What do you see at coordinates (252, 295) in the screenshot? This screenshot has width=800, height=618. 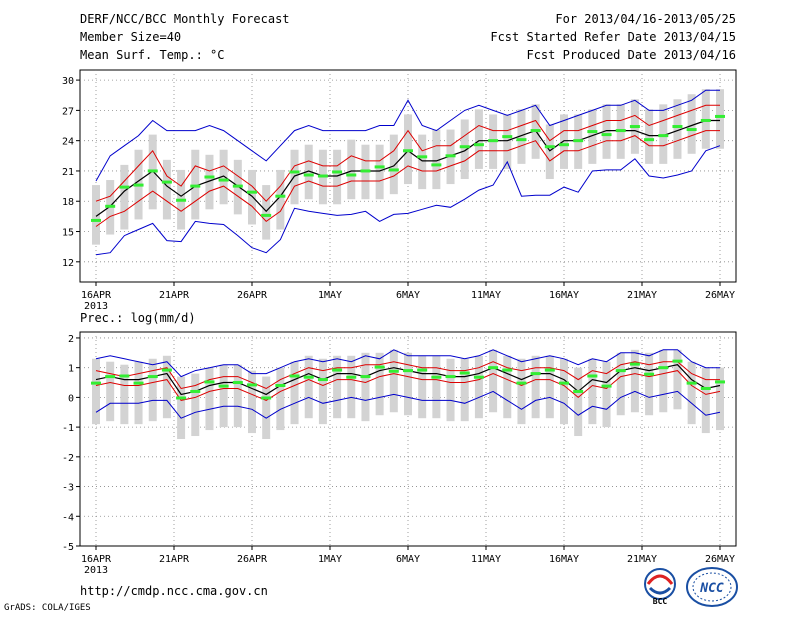 I see `xtick-label-0-2: 26APR` at bounding box center [252, 295].